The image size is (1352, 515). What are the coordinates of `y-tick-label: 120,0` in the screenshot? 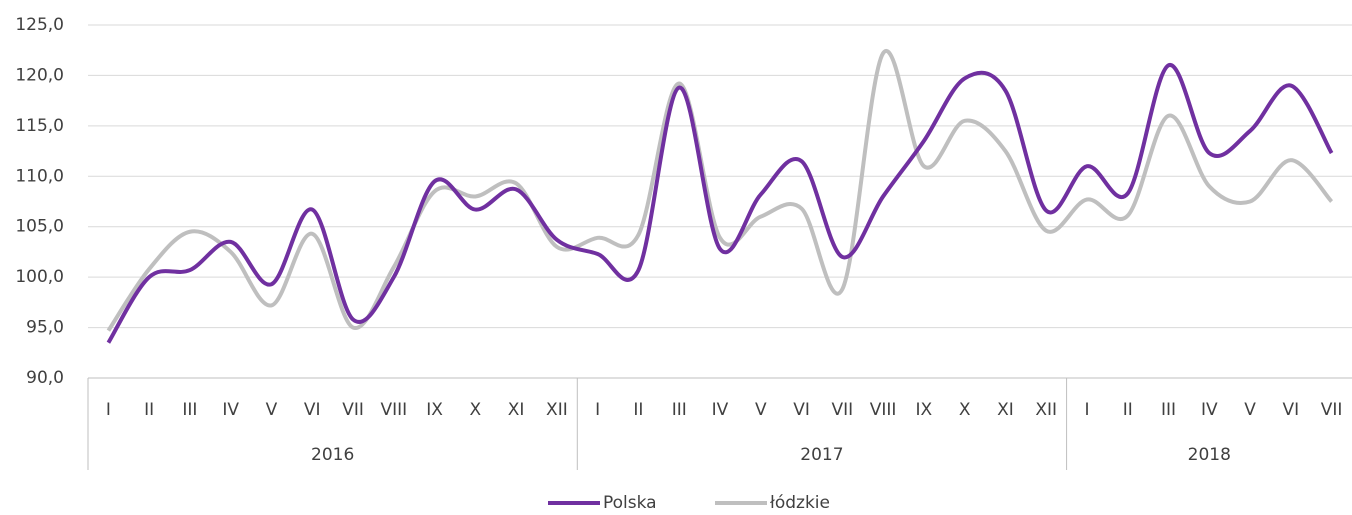 It's located at (39, 75).